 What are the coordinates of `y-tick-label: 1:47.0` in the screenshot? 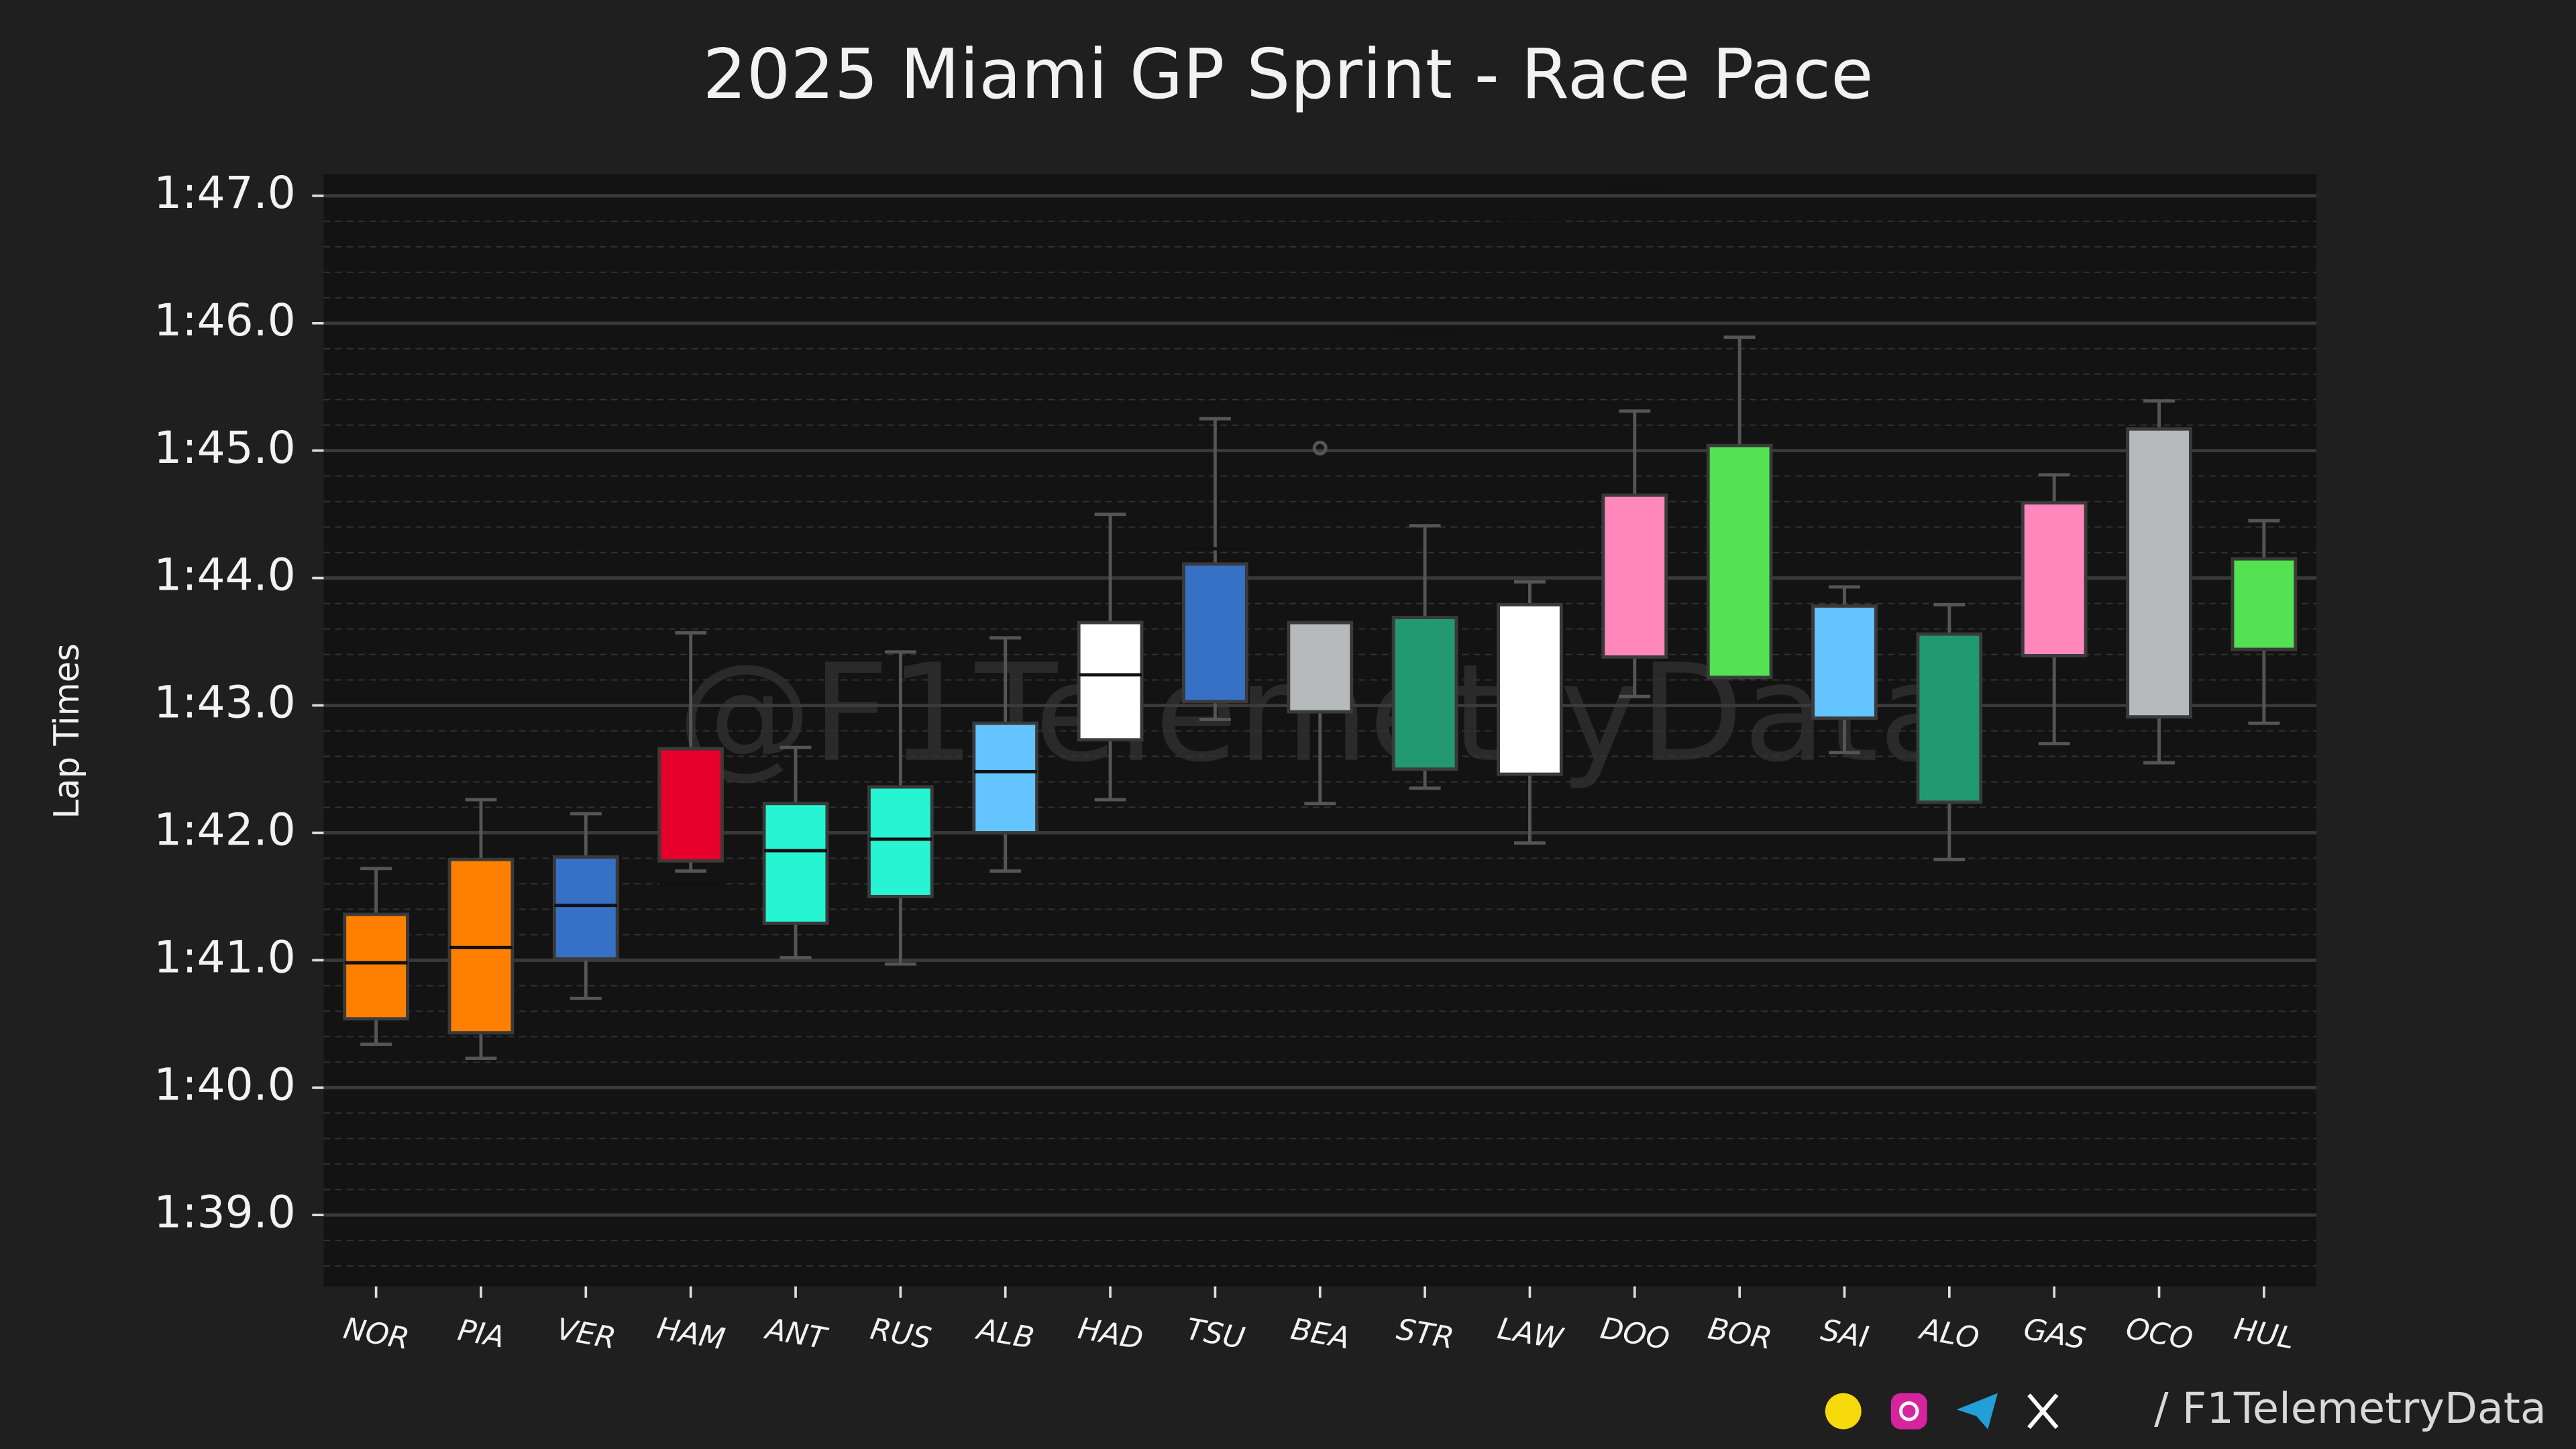 It's located at (225, 193).